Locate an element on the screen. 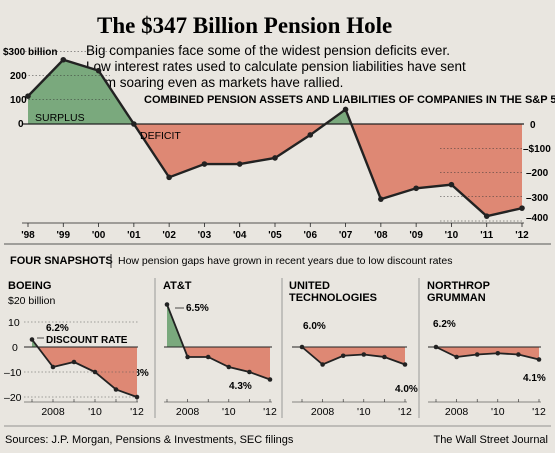  noc-title-line-2: GRUMMAN is located at coordinates (456, 298).